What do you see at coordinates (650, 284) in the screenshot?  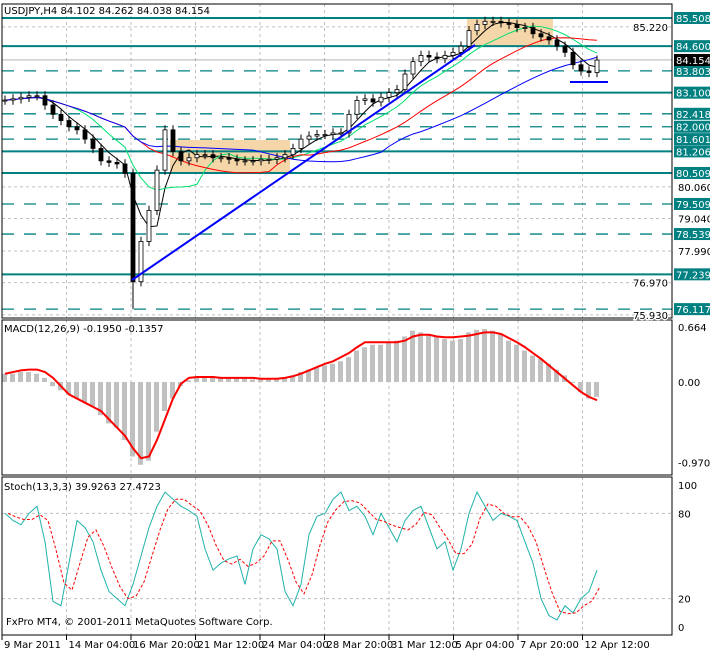 I see `price-tick-label: 76.970` at bounding box center [650, 284].